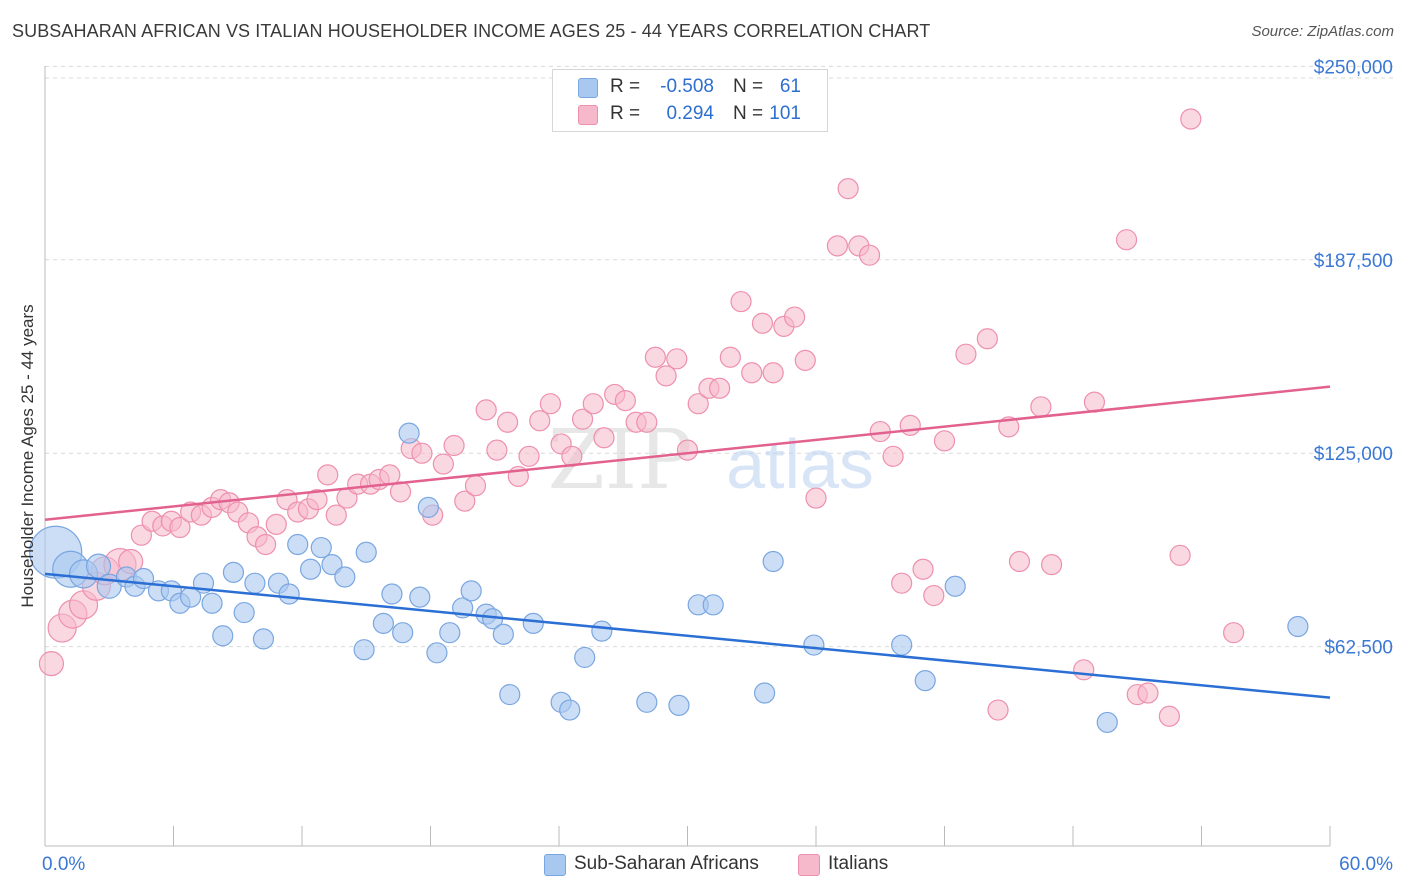  I want to click on bottom-legend-swatch-blue, so click(555, 865).